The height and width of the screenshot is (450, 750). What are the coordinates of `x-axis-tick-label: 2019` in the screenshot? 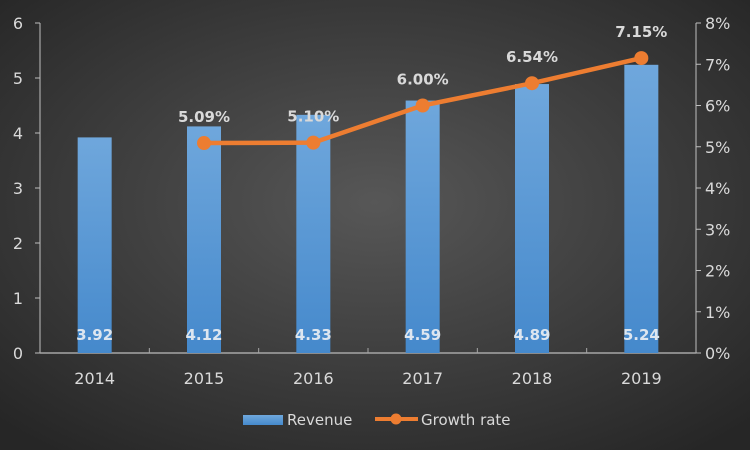 It's located at (641, 378).